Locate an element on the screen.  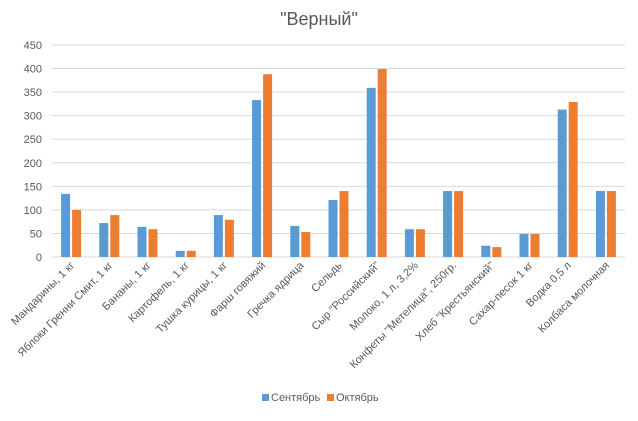
legend-label: Сентябрь is located at coordinates (296, 398).